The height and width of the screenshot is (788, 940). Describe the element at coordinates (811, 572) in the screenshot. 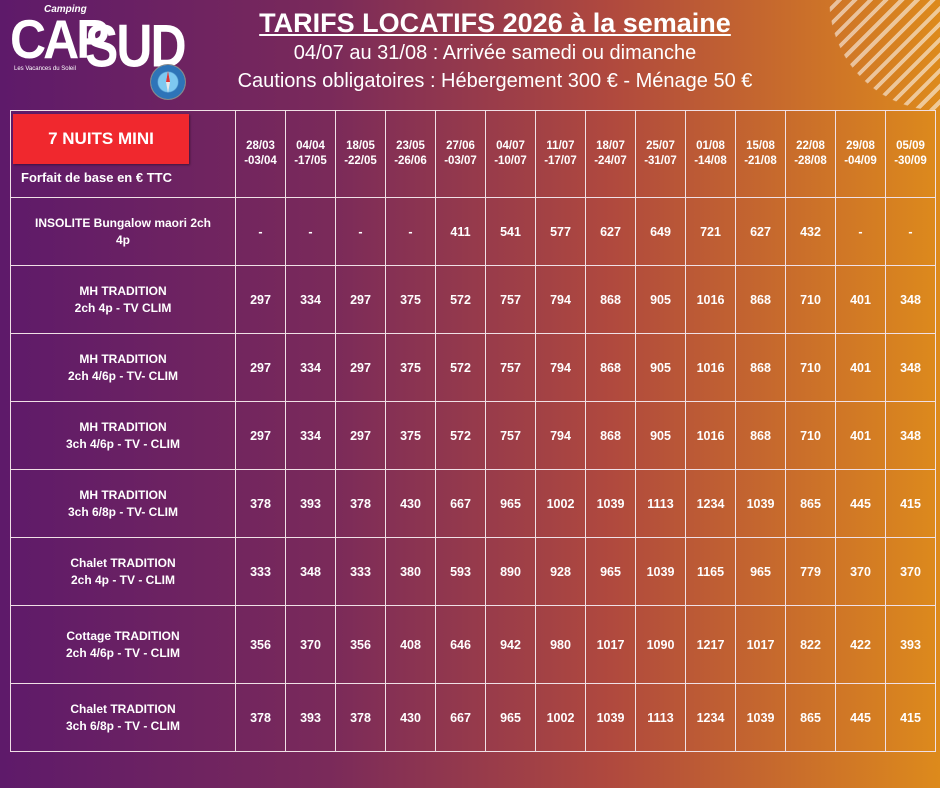

I see `price-cell: 779` at that location.